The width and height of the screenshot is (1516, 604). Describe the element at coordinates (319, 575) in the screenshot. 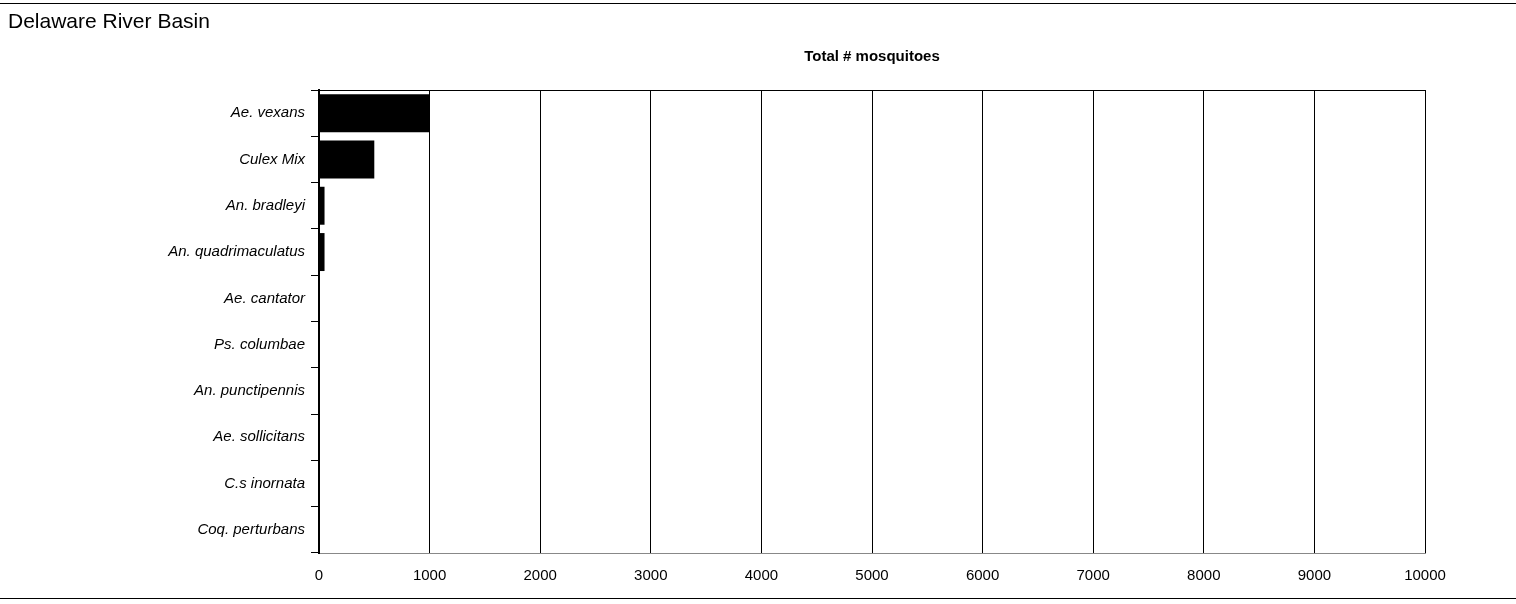

I see `x-tick-label: 0` at that location.